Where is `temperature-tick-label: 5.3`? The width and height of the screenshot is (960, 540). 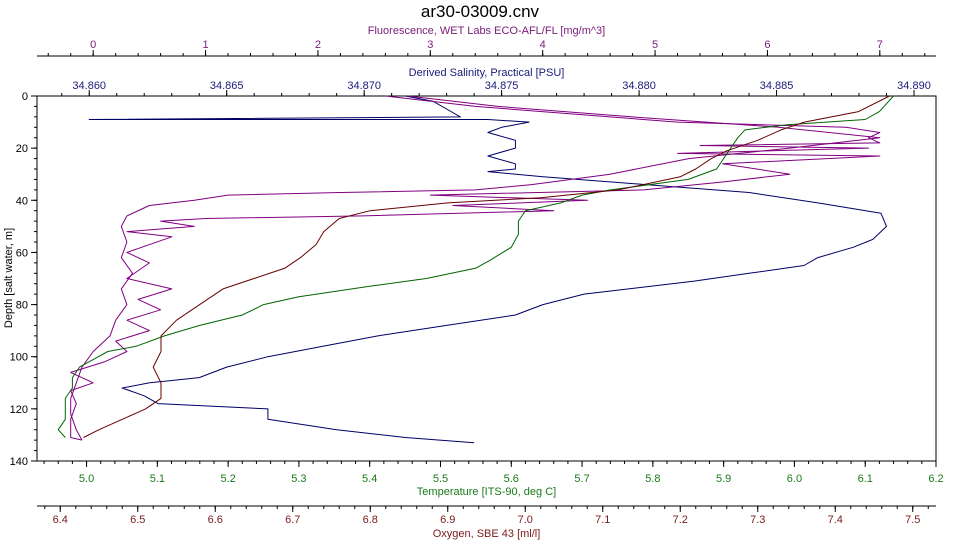
temperature-tick-label: 5.3 is located at coordinates (298, 479).